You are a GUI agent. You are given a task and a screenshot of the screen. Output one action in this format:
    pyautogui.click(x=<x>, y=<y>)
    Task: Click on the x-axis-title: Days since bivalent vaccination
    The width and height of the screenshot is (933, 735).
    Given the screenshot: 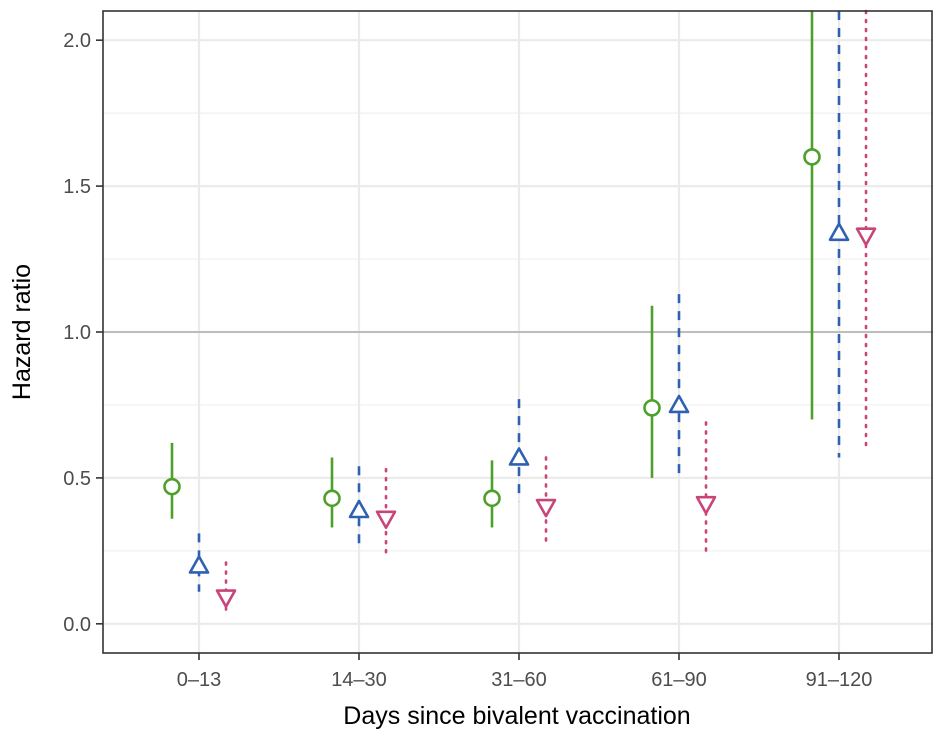 What is the action you would take?
    pyautogui.click(x=516, y=716)
    